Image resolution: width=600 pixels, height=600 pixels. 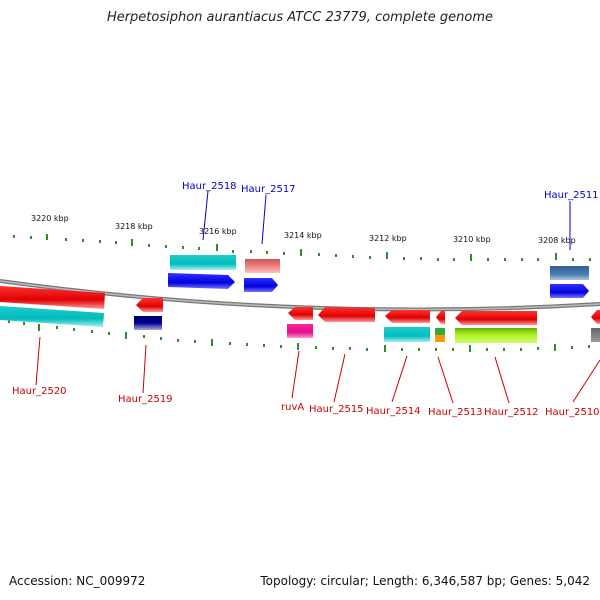 I want to click on gene-arrow-haur2514, so click(x=407, y=316).